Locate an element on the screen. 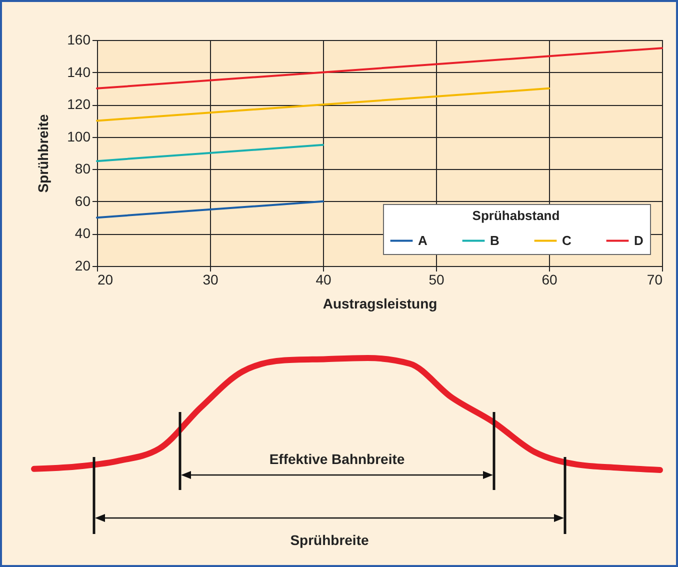 This screenshot has width=678, height=567. y-tick-label: 100 is located at coordinates (79, 136).